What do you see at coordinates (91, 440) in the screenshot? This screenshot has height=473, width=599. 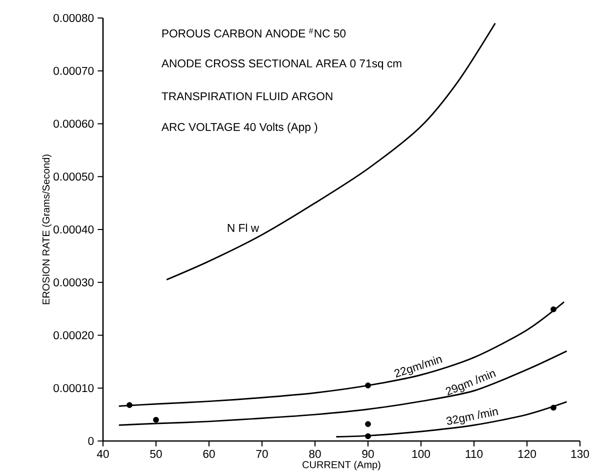 I see `y-tick-label: 0` at bounding box center [91, 440].